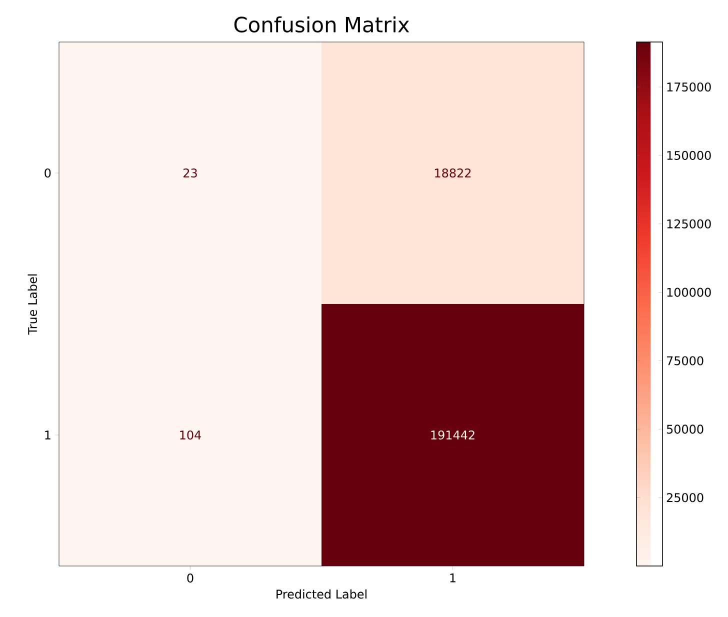  Describe the element at coordinates (685, 429) in the screenshot. I see `color-bar-label: 50000` at that location.